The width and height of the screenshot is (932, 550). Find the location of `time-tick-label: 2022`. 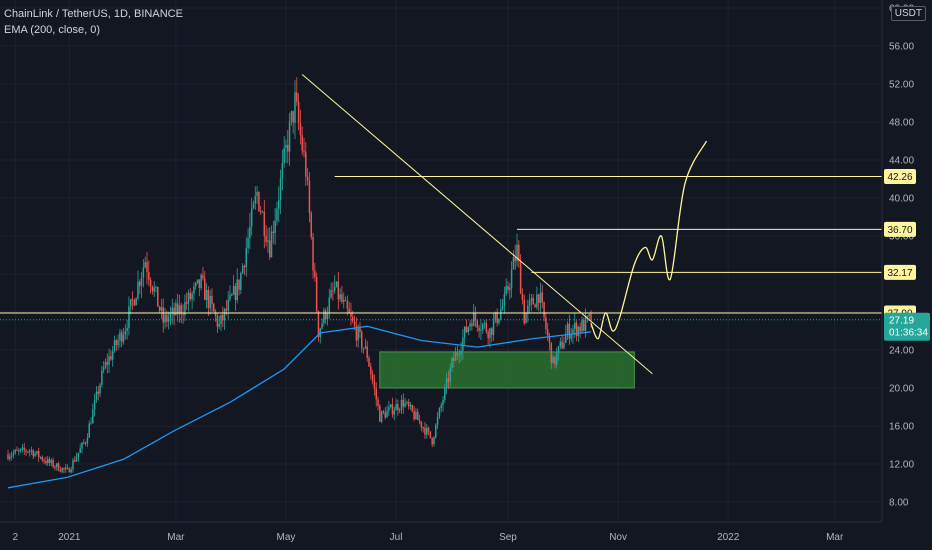

time-tick-label: 2022 is located at coordinates (728, 537).